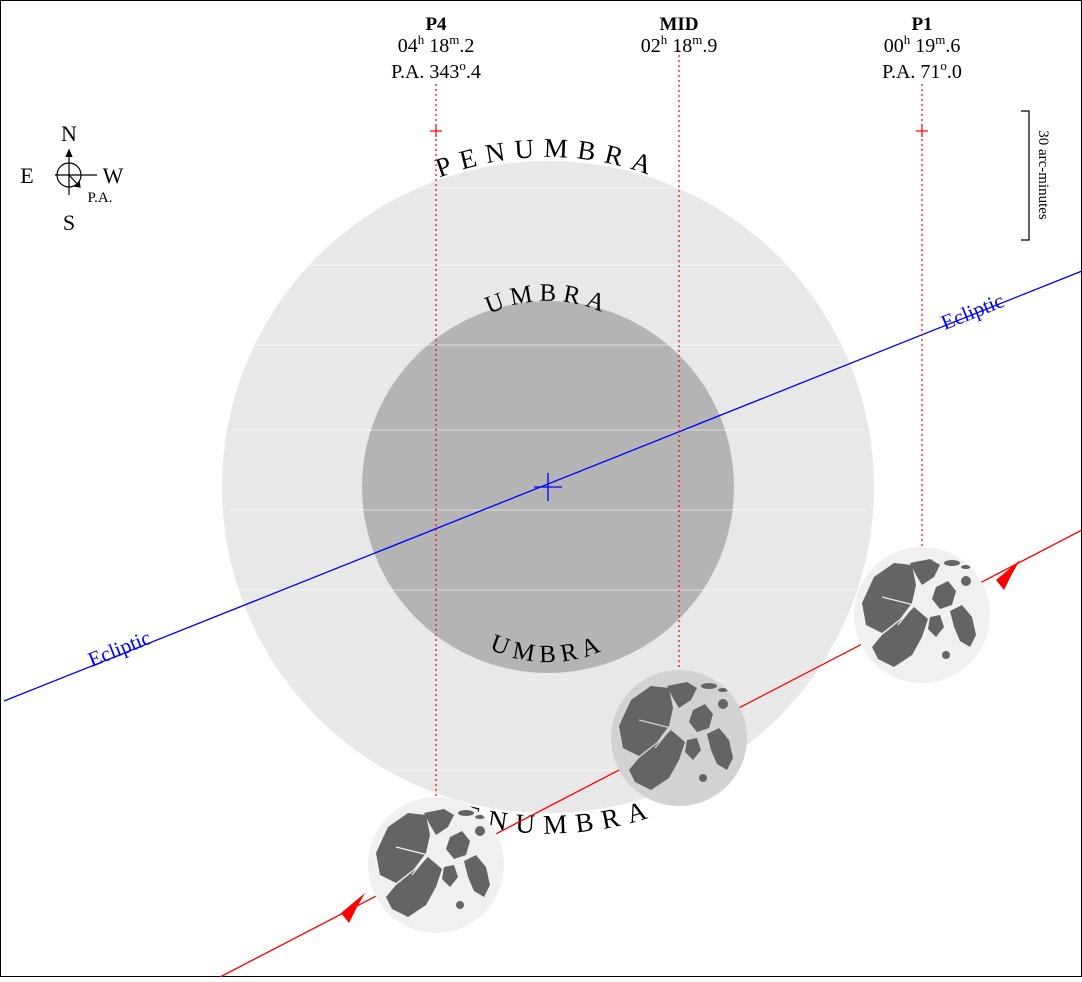  What do you see at coordinates (69, 222) in the screenshot?
I see `compass-south: S` at bounding box center [69, 222].